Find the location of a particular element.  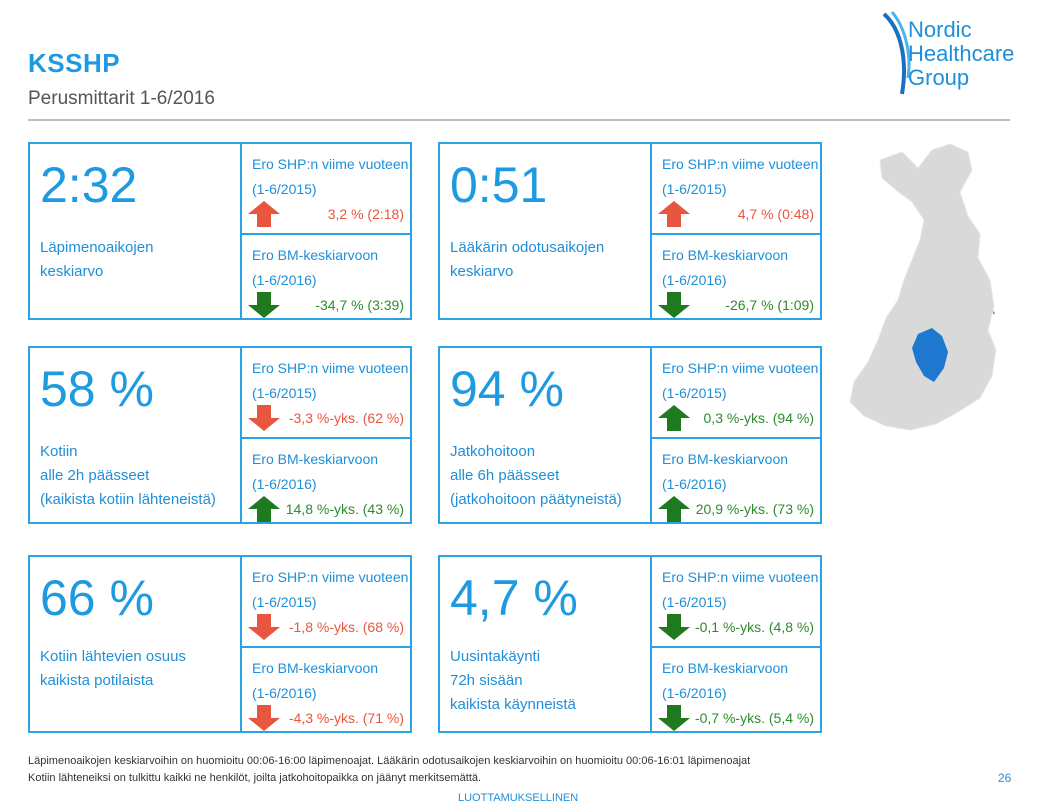

metric-value: 58 % is located at coordinates (97, 389).